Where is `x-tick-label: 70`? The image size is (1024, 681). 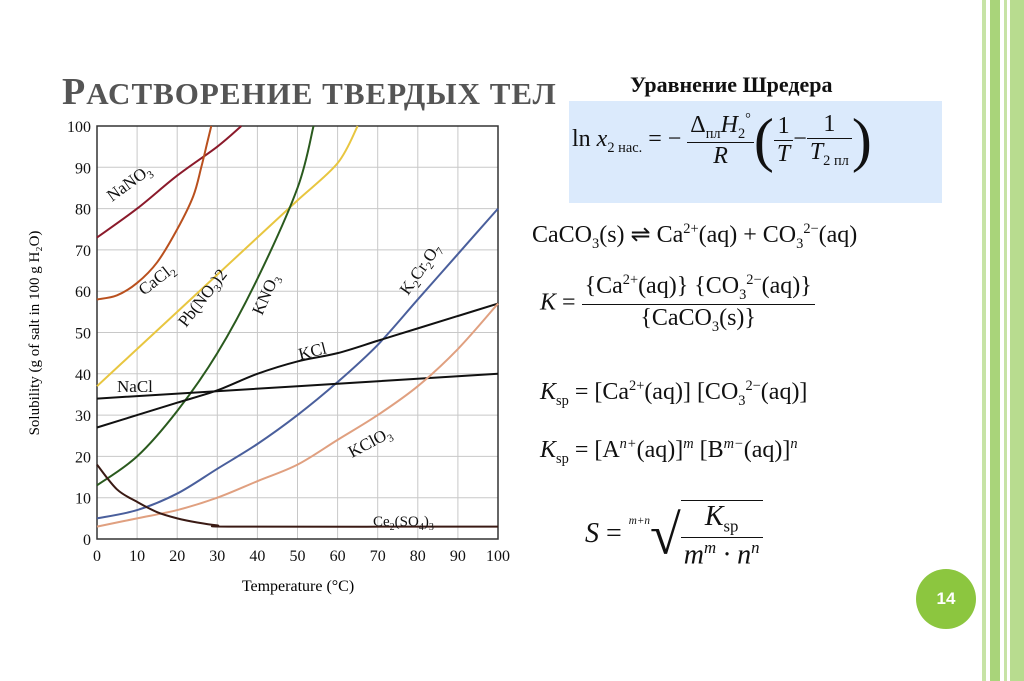
x-tick-label: 70 is located at coordinates (378, 556).